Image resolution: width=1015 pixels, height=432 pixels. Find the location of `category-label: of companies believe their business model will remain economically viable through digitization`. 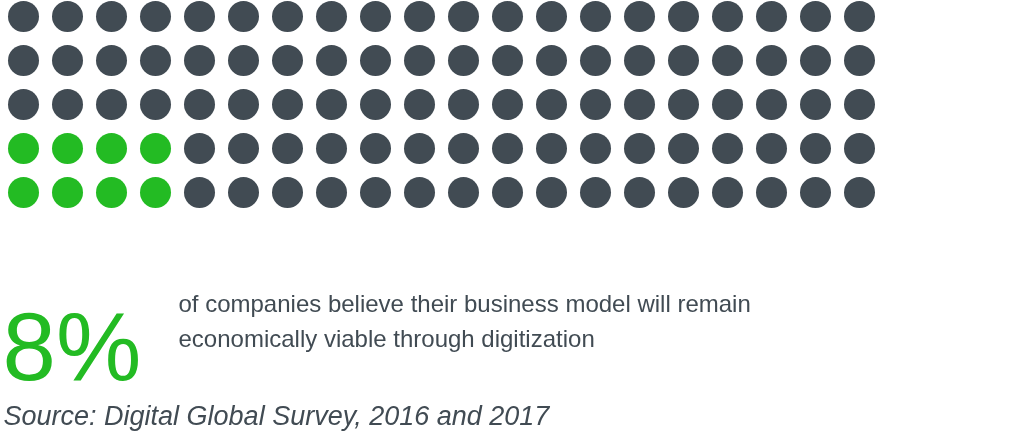

category-label: of companies believe their business model will remain economically viable through digitization is located at coordinates (464, 321).